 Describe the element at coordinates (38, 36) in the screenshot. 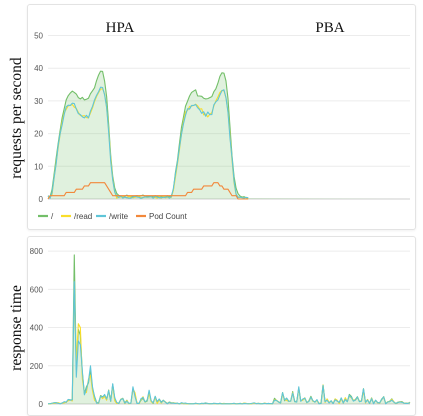

I see `chart1-ytick-label: 50` at that location.